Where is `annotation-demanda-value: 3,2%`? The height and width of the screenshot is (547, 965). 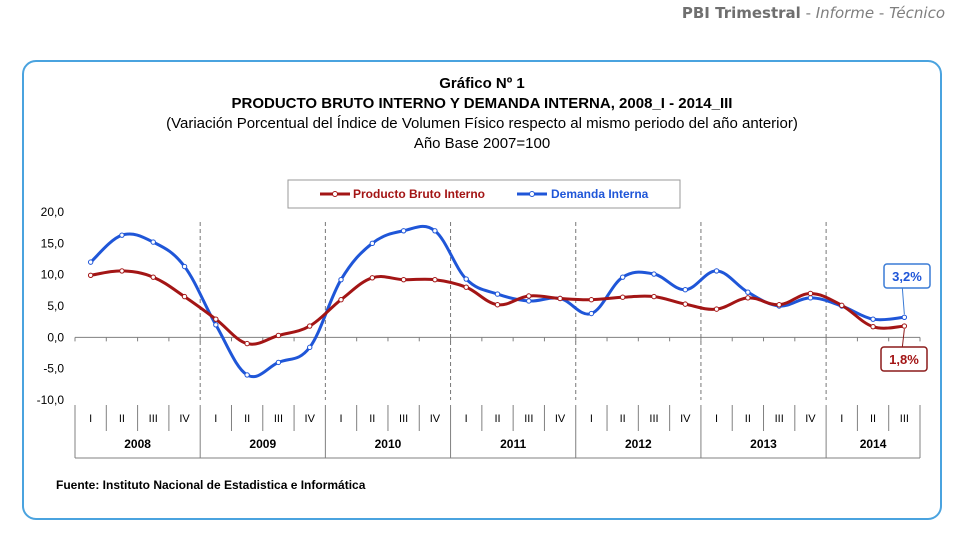 annotation-demanda-value: 3,2% is located at coordinates (907, 276).